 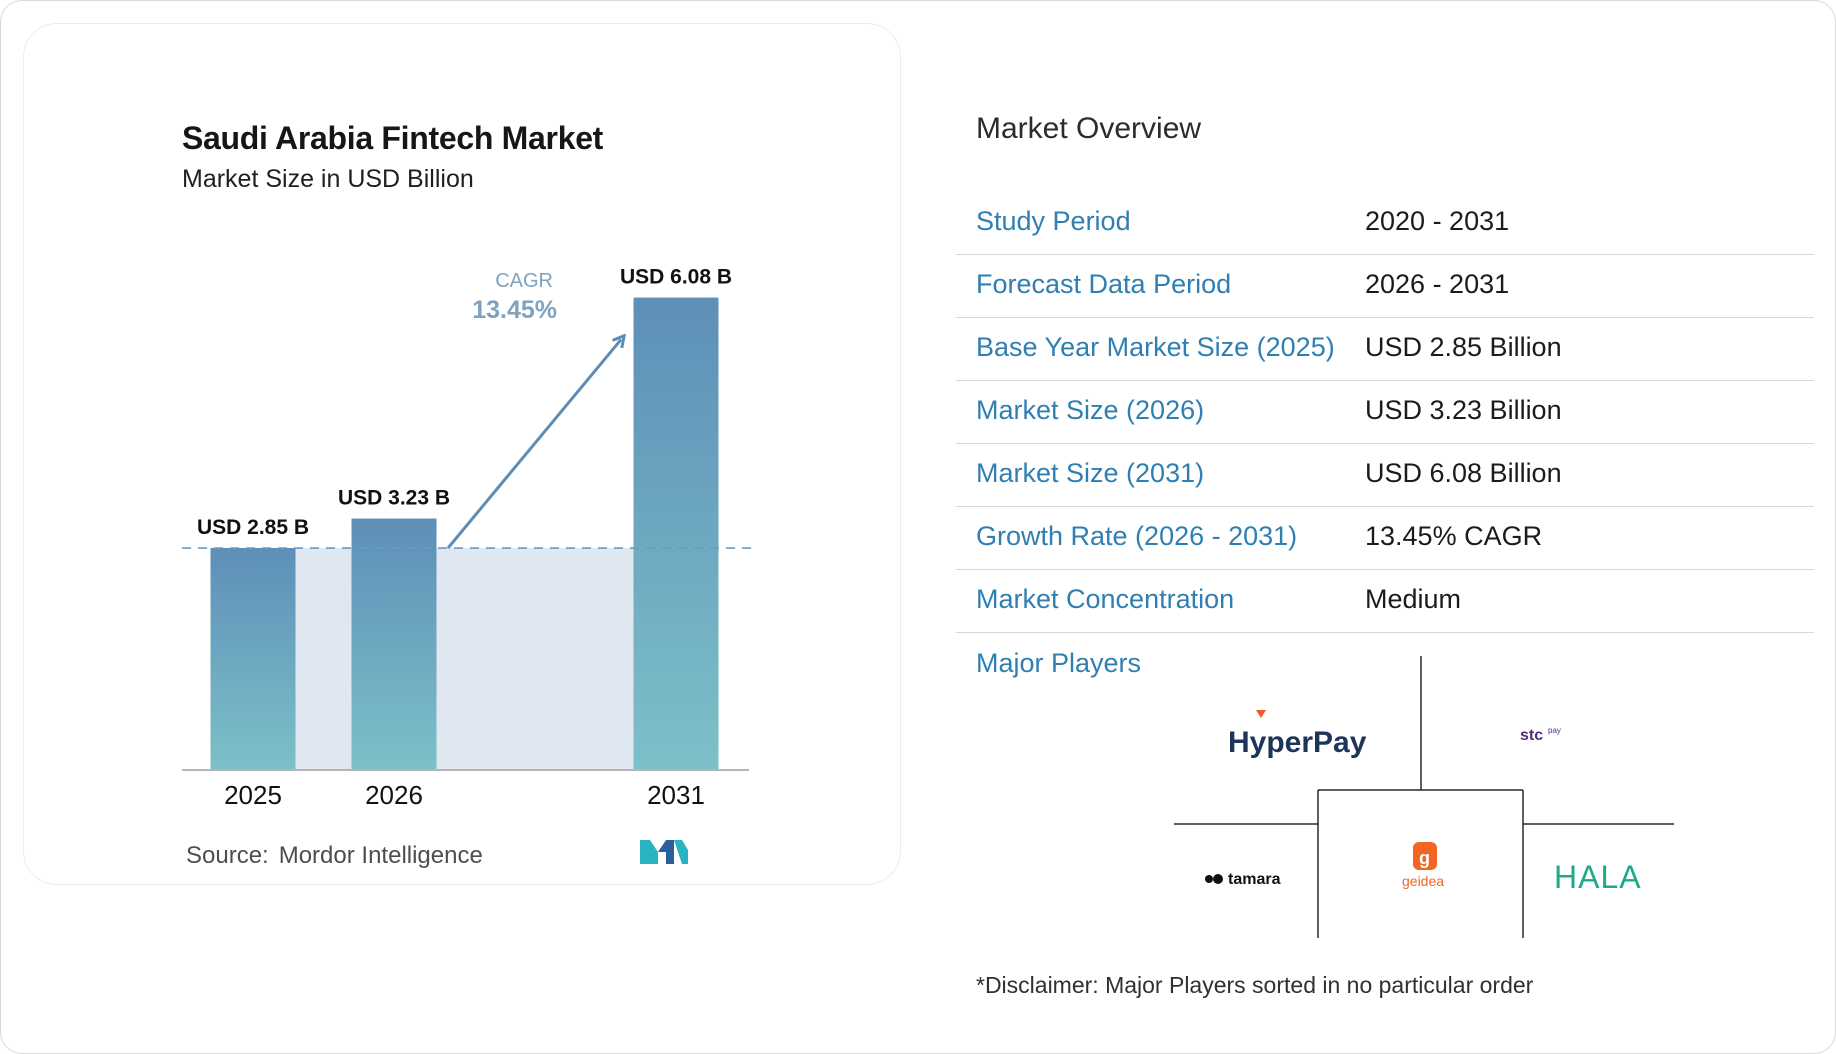 I want to click on tamara-logo: tamara, so click(x=1251, y=881).